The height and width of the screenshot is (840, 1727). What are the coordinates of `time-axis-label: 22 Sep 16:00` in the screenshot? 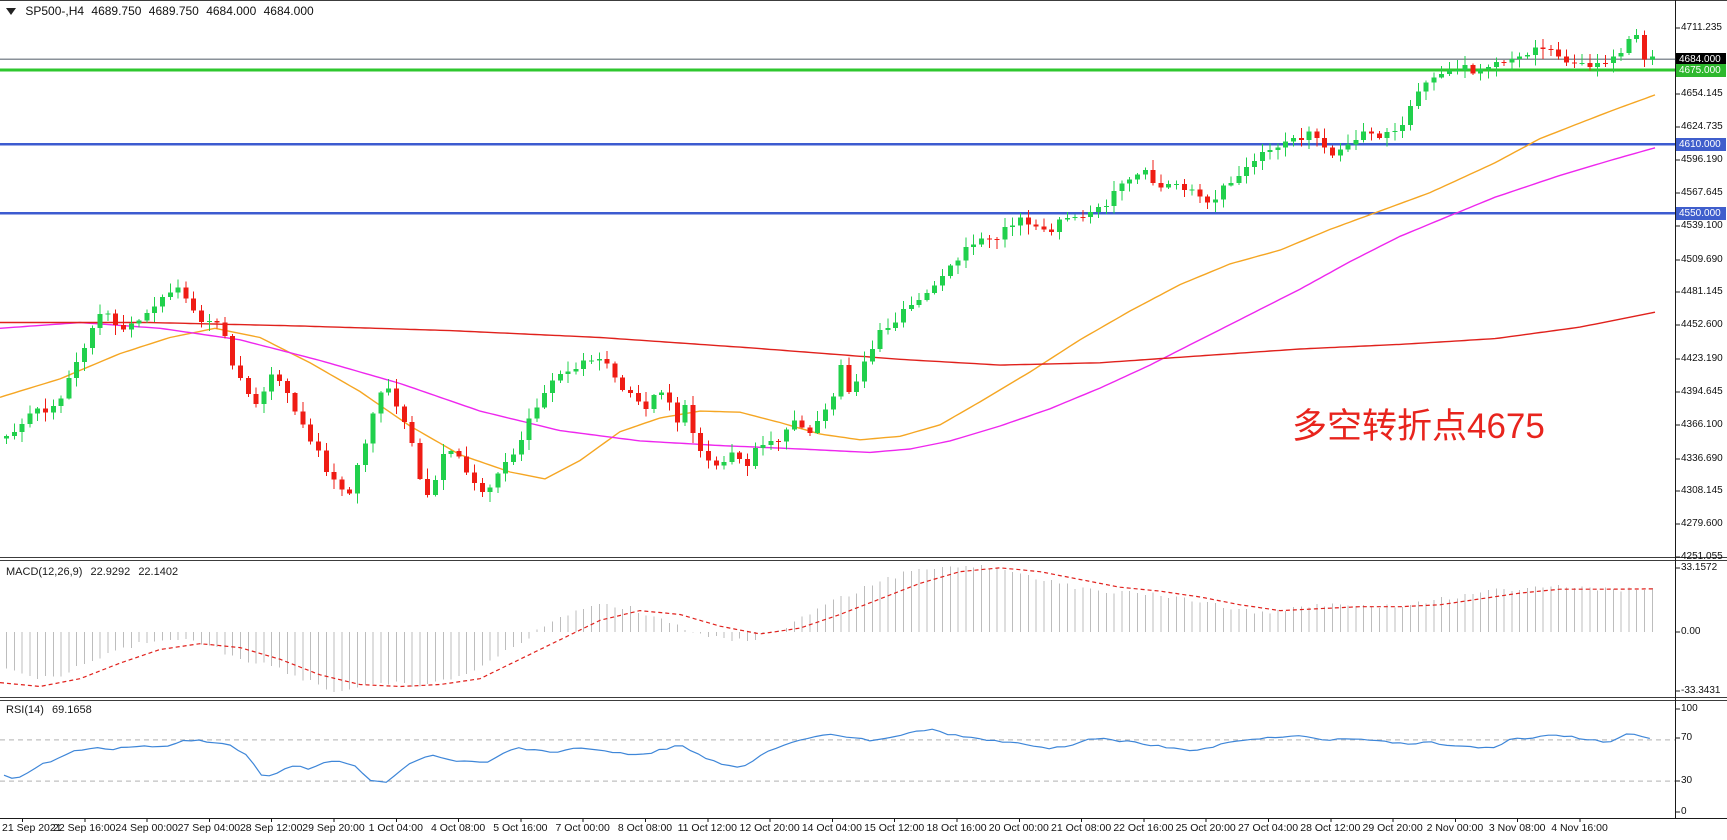 It's located at (84, 828).